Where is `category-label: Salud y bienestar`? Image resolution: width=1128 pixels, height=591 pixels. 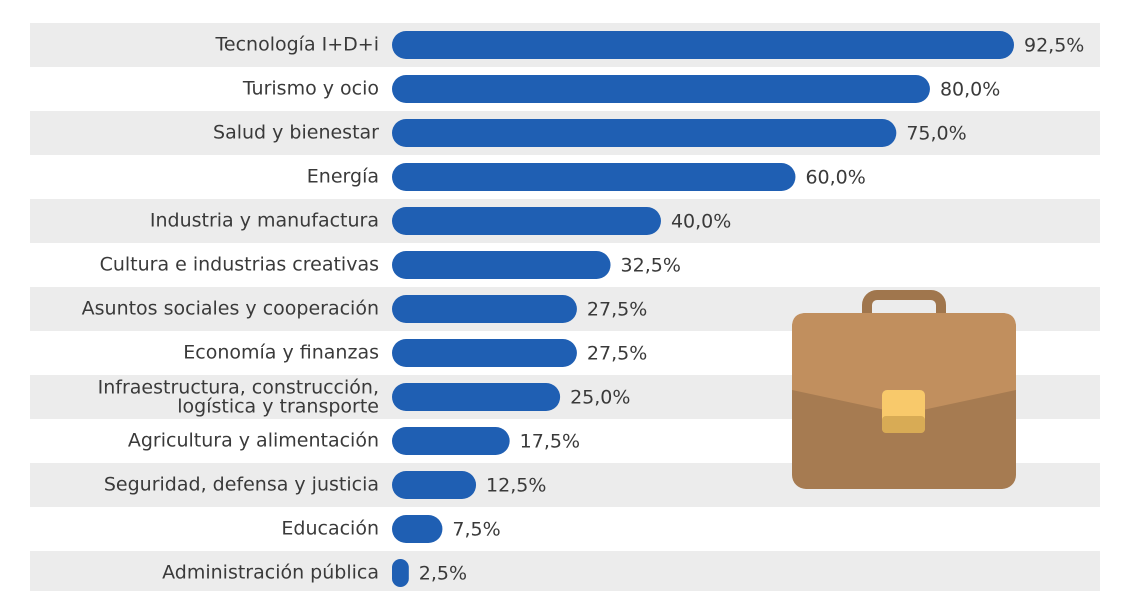 category-label: Salud y bienestar is located at coordinates (296, 133).